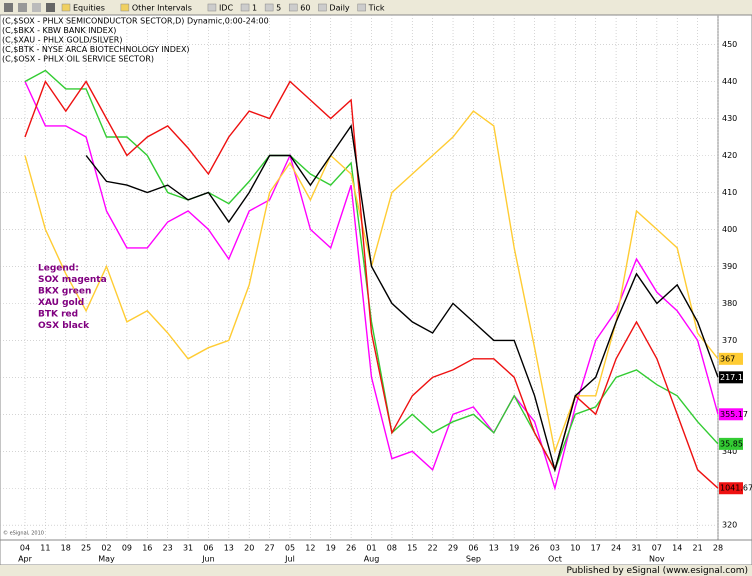  I want to click on legend-text: XAU gold, so click(61, 303).